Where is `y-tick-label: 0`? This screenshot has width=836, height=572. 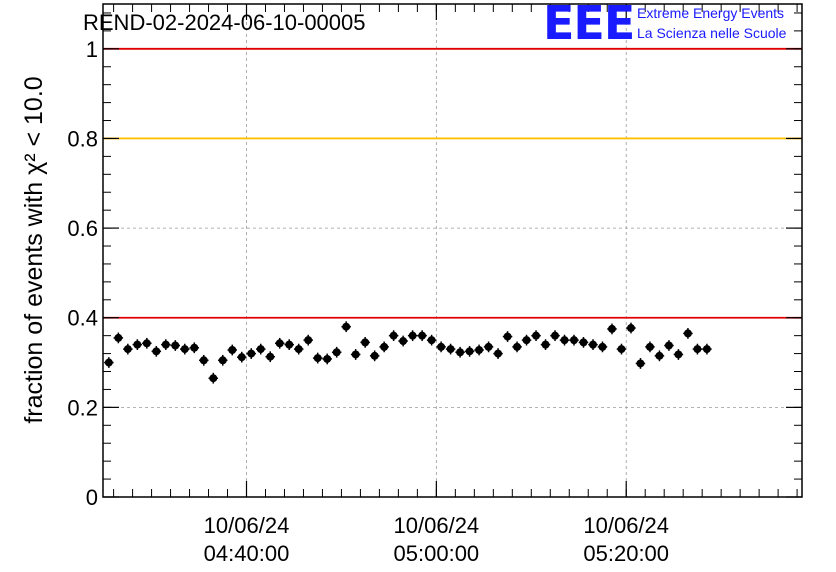 y-tick-label: 0 is located at coordinates (92, 497).